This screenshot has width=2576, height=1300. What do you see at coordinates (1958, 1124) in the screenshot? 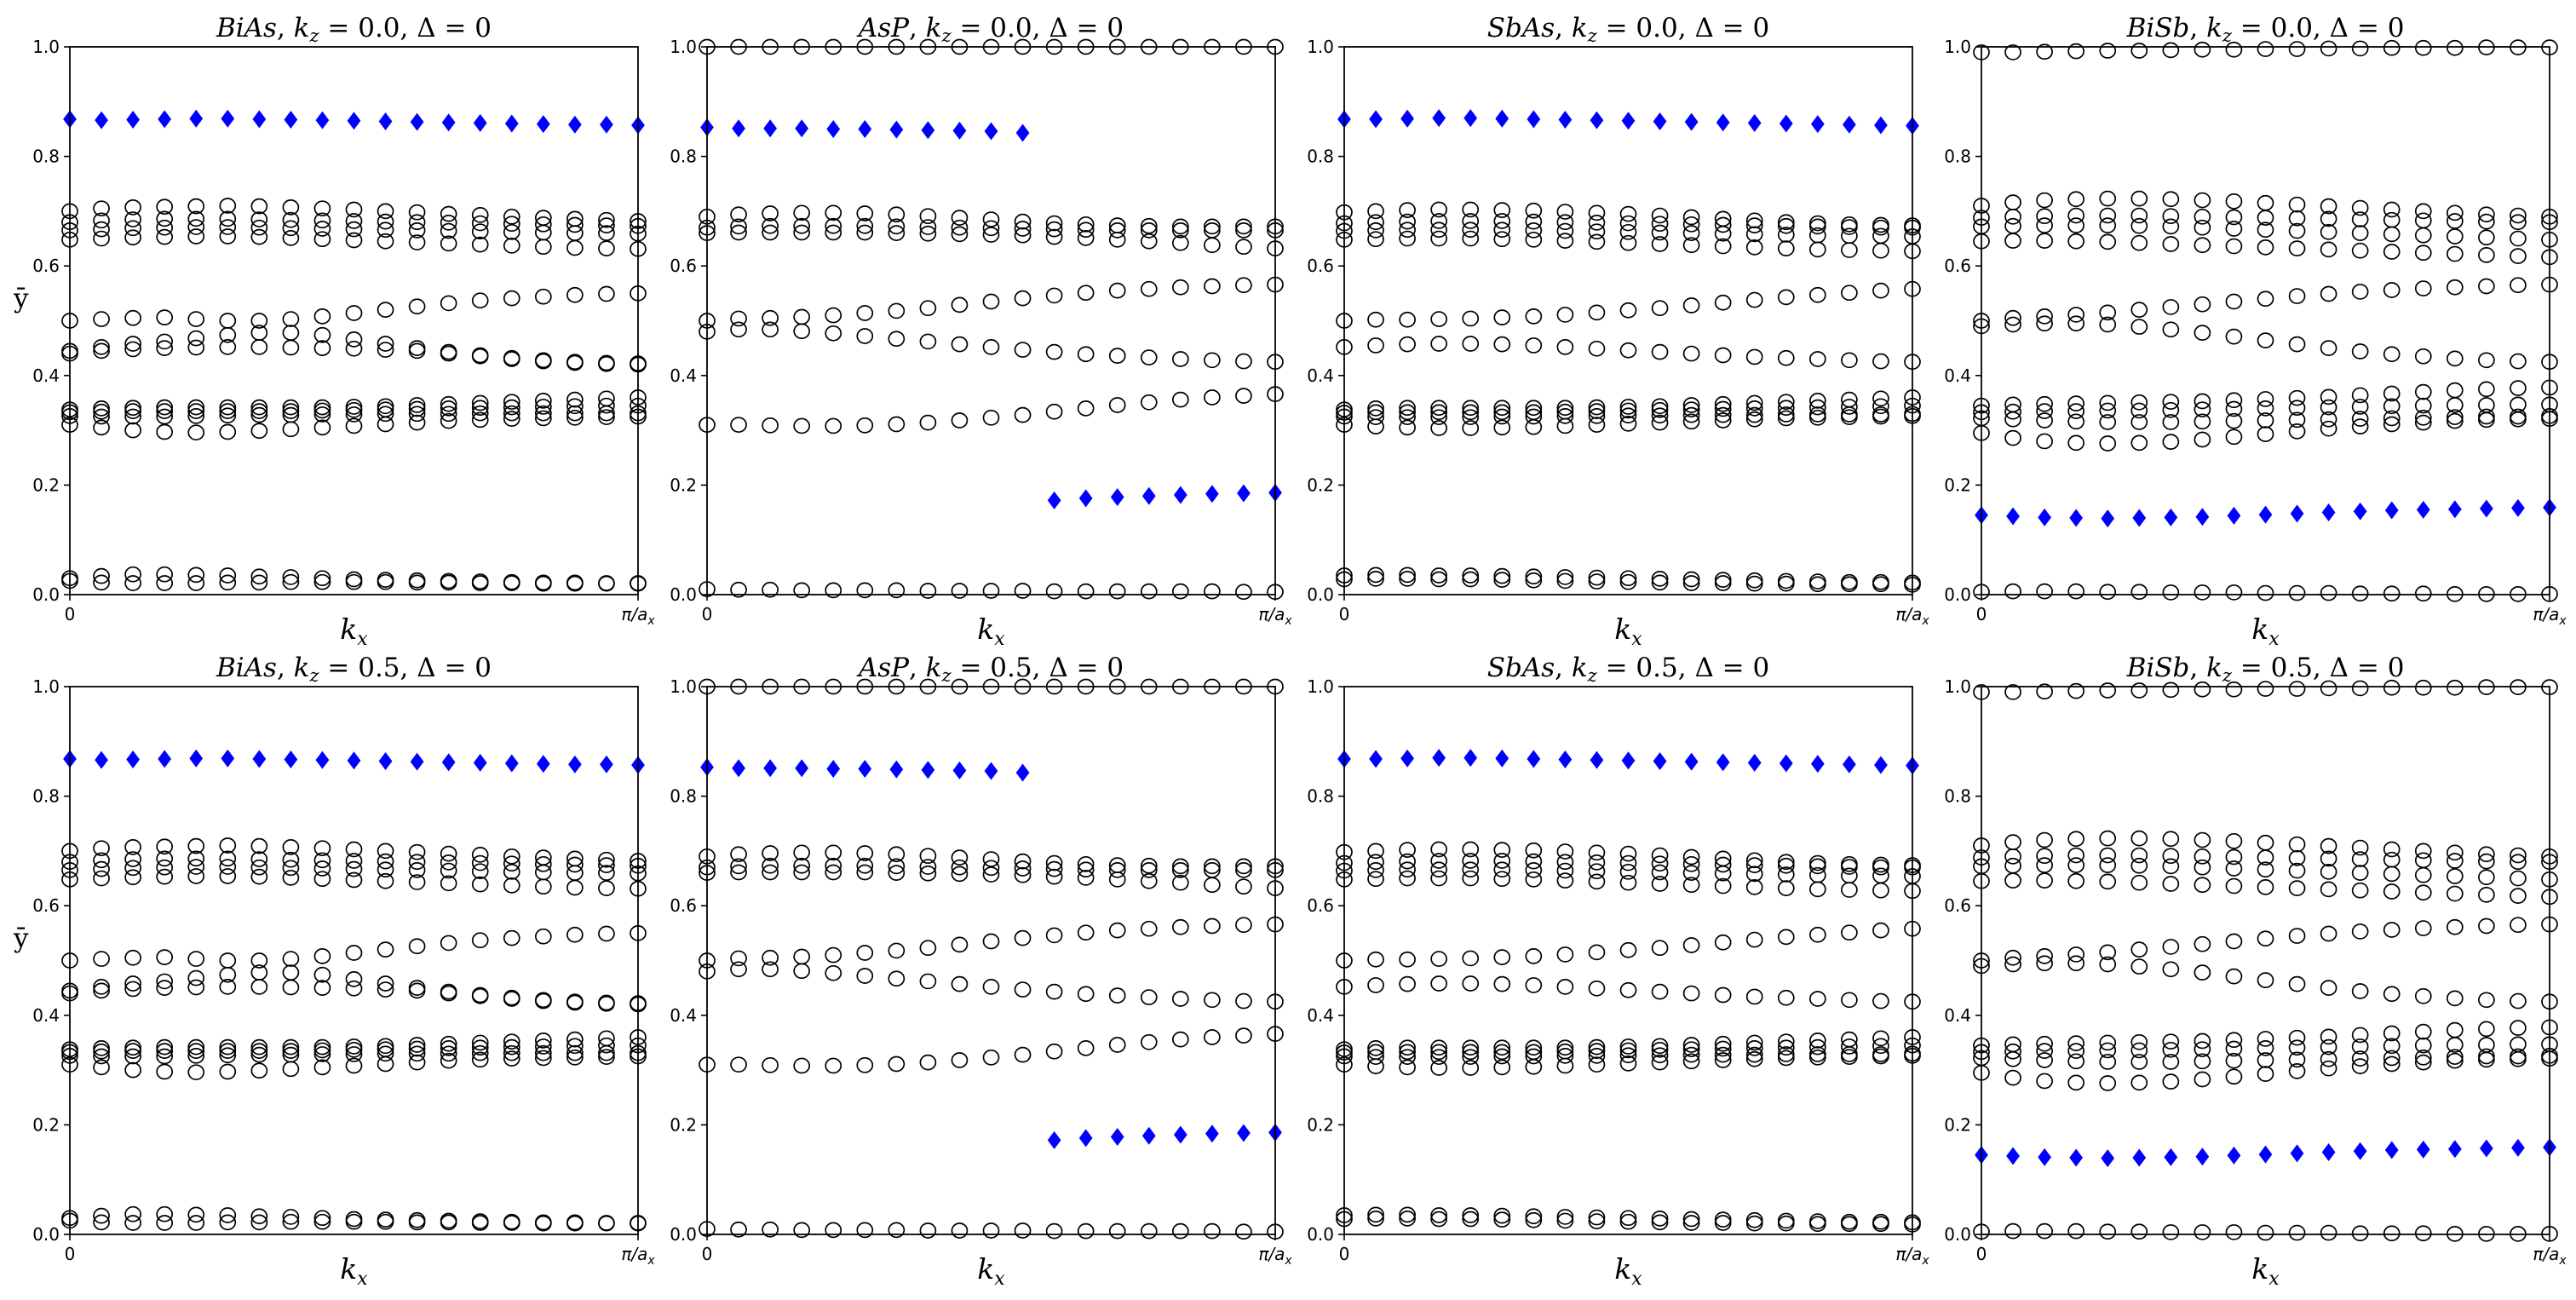
I see `ytick-label: 0.2` at bounding box center [1958, 1124].